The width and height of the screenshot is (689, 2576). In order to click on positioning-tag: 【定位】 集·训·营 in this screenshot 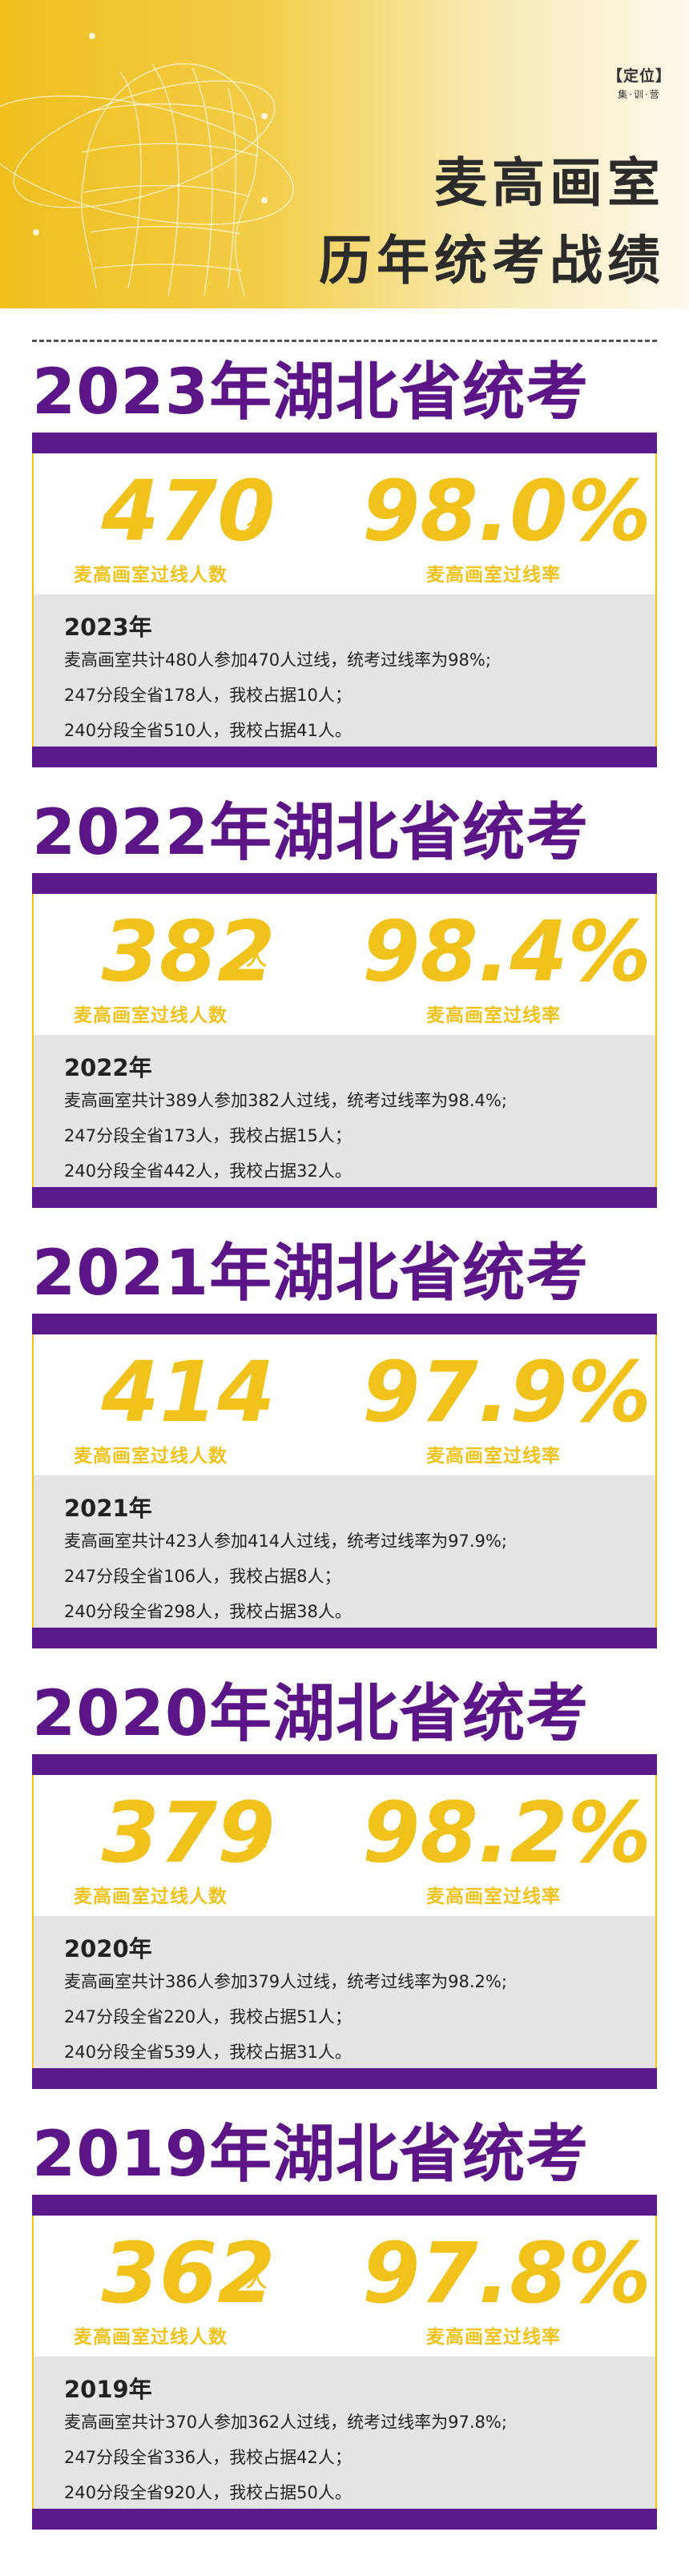, I will do `click(639, 82)`.